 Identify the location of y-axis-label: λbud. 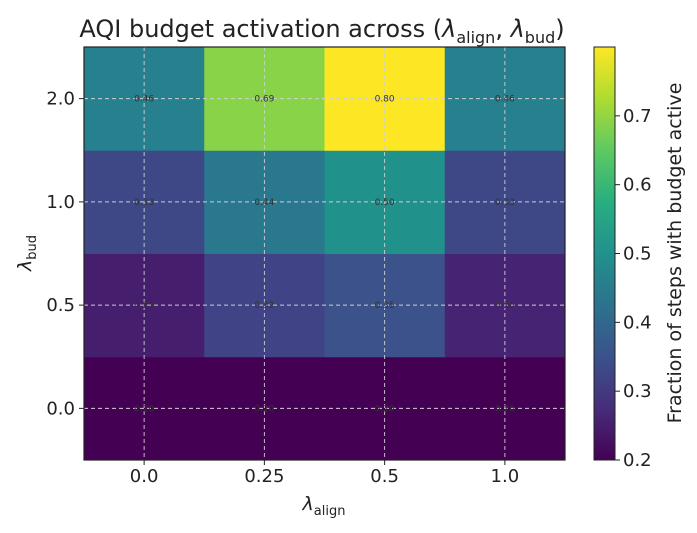
(27, 253).